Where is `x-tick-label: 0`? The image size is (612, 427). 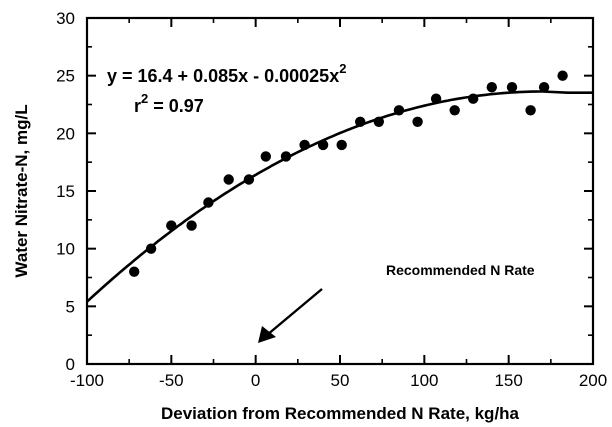 x-tick-label: 0 is located at coordinates (255, 380).